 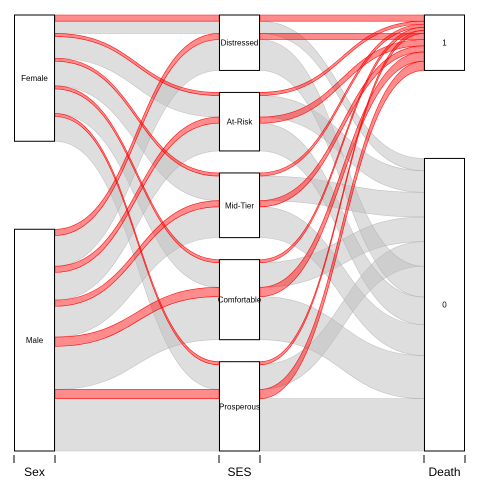 I want to click on box-sex-male, so click(x=34, y=340).